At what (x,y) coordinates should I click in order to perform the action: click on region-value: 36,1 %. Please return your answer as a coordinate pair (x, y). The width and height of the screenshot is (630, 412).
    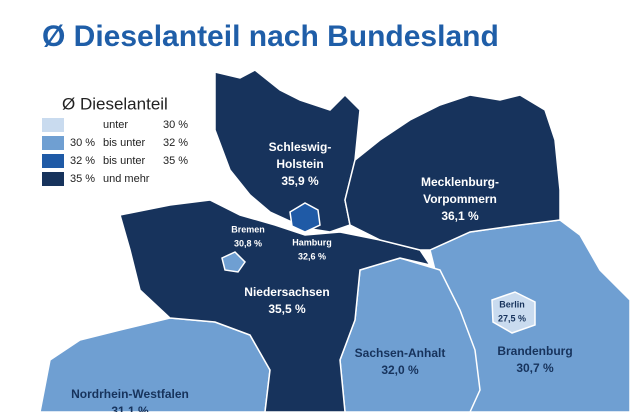
    Looking at the image, I should click on (460, 216).